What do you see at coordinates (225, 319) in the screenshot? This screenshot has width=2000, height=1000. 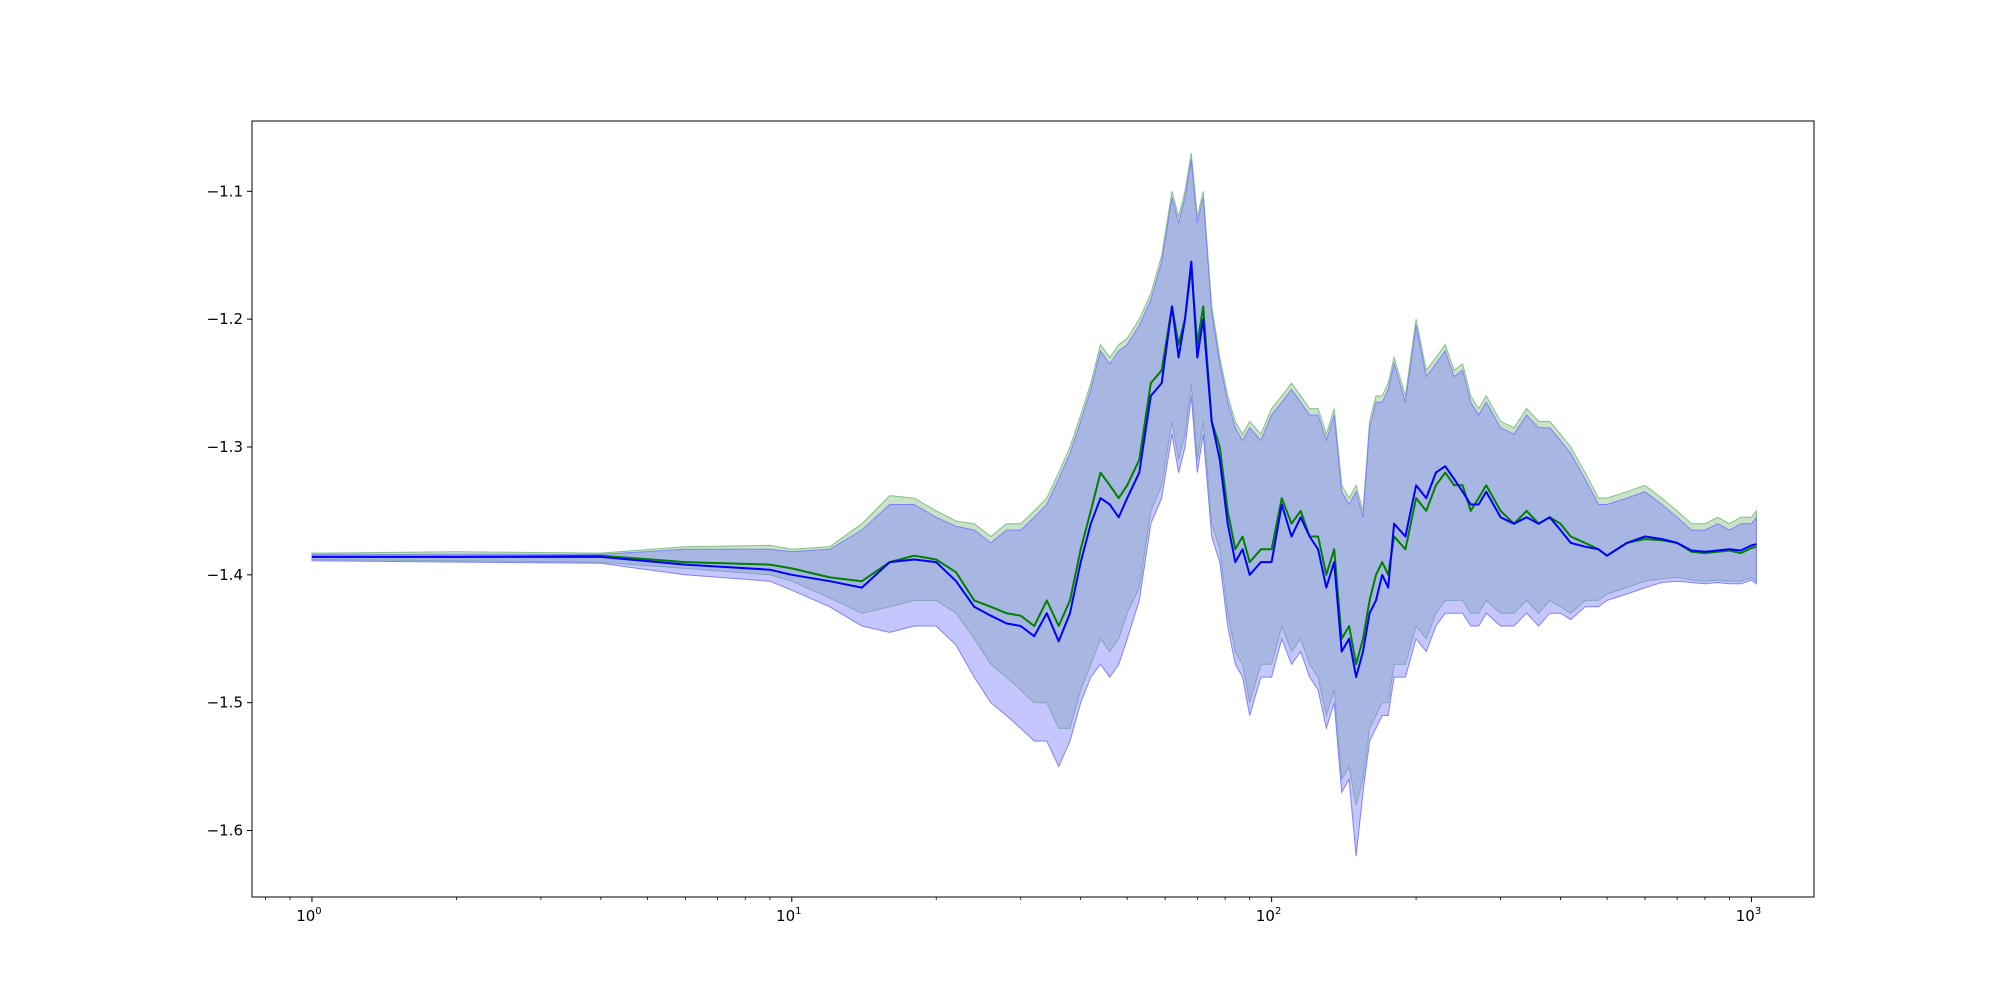 I see `y-tick-label: −1.2` at bounding box center [225, 319].